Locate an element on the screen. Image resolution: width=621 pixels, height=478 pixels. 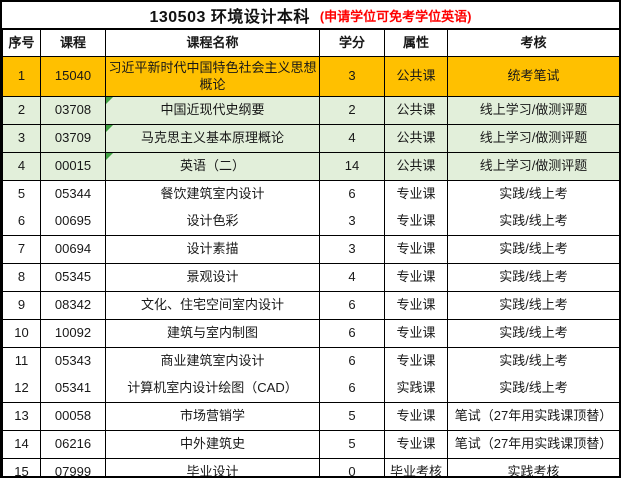
cell-name: 市场营销学 is located at coordinates (212, 416).